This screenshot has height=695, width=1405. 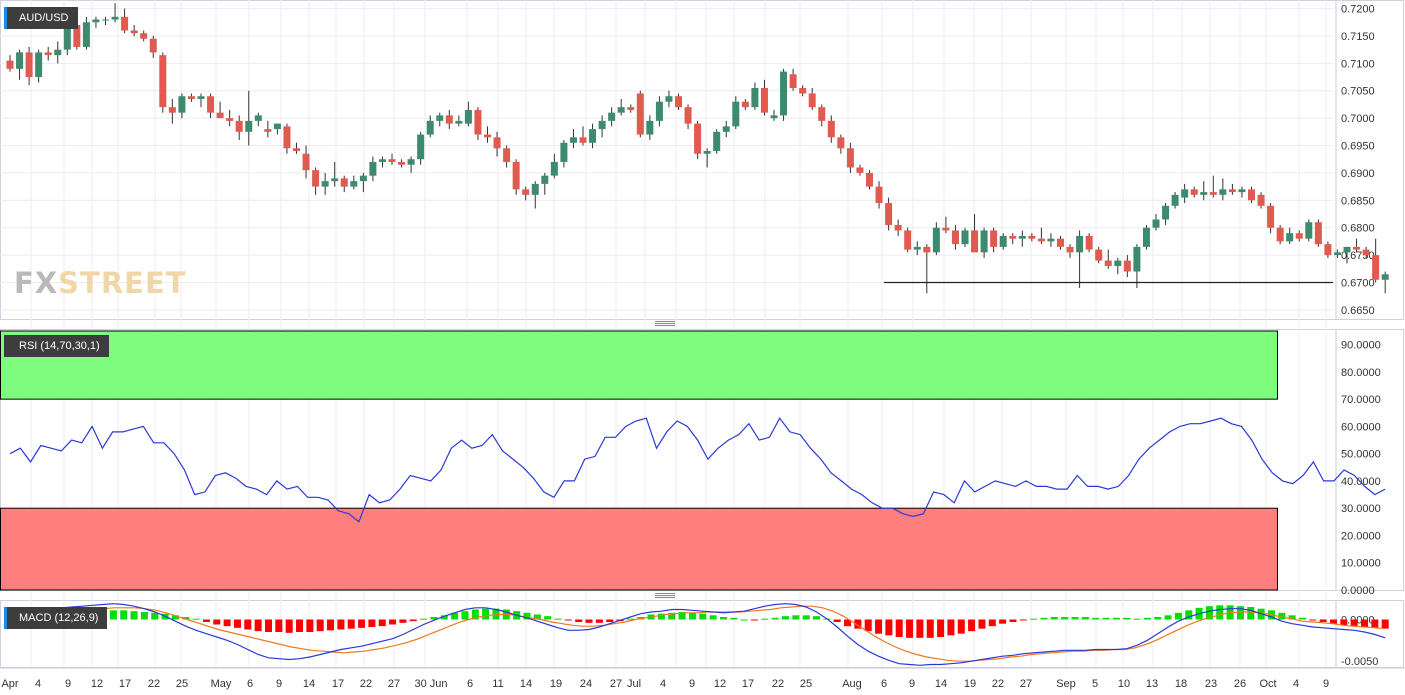 I want to click on x-axis-tick-label: 27, so click(x=1026, y=684).